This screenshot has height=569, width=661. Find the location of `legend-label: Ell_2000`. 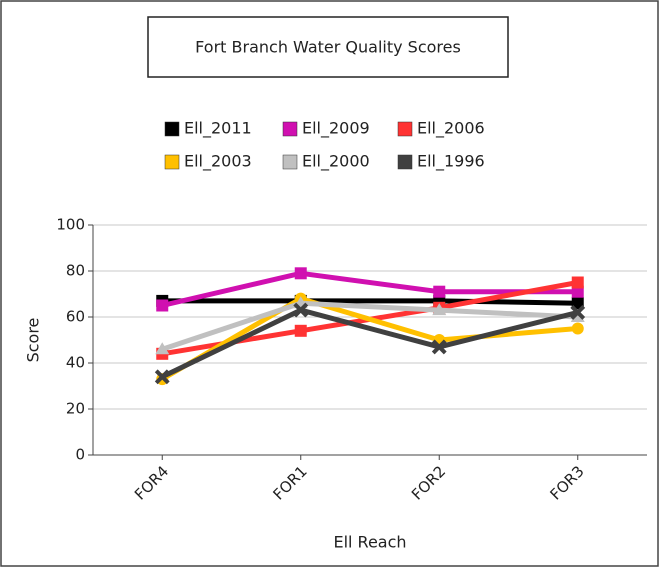

legend-label: Ell_2000 is located at coordinates (336, 162).